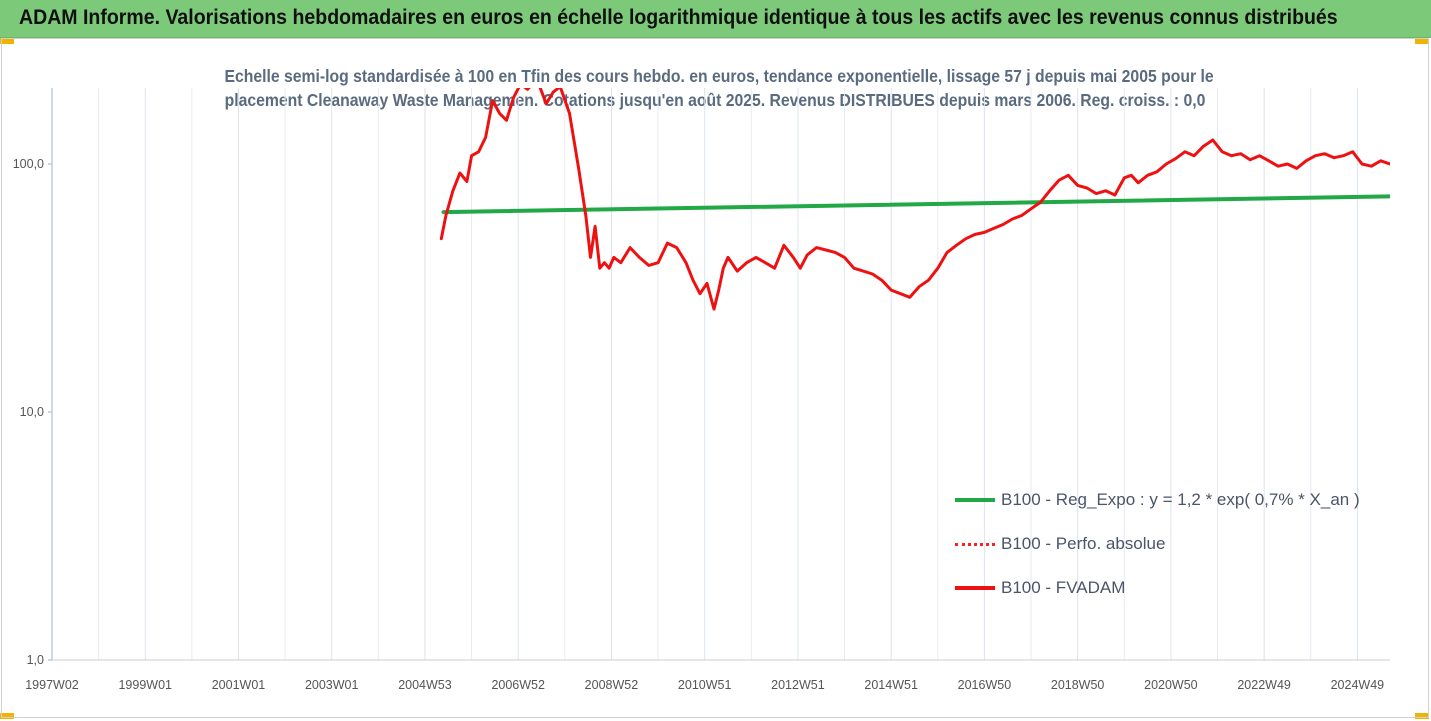 The image size is (1431, 721). Describe the element at coordinates (1083, 543) in the screenshot. I see `legend-label-perfo-absolue: B100 - Perfo. absolue` at that location.